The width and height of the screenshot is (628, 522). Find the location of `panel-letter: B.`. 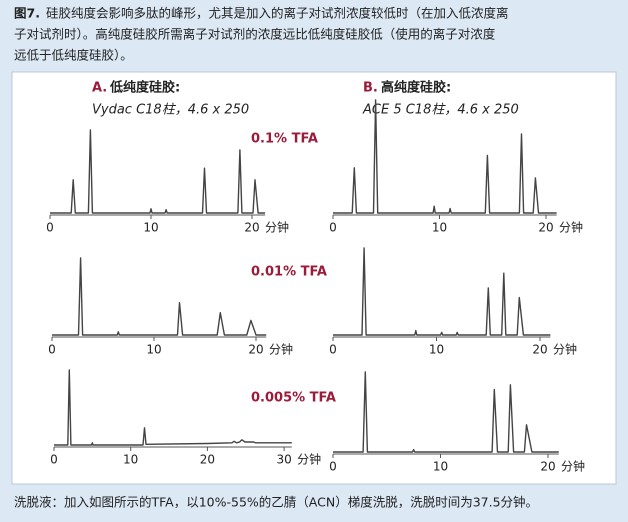

panel-letter: B. is located at coordinates (370, 88).